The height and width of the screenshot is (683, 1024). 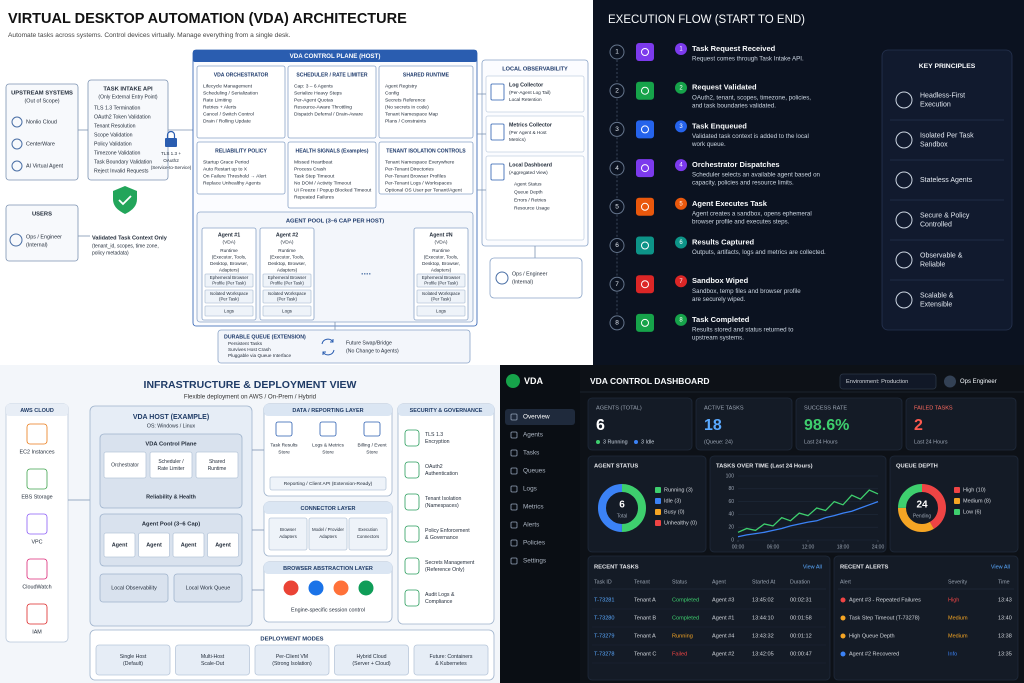 I want to click on label: Agent Status, so click(x=528, y=184).